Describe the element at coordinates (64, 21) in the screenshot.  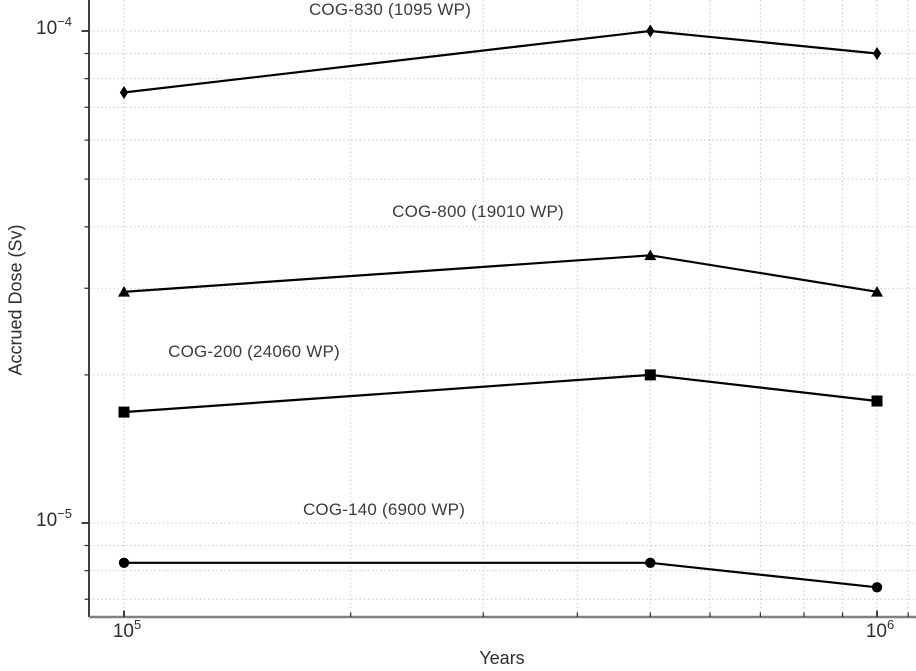
I see `y-tick-exponent: −4` at that location.